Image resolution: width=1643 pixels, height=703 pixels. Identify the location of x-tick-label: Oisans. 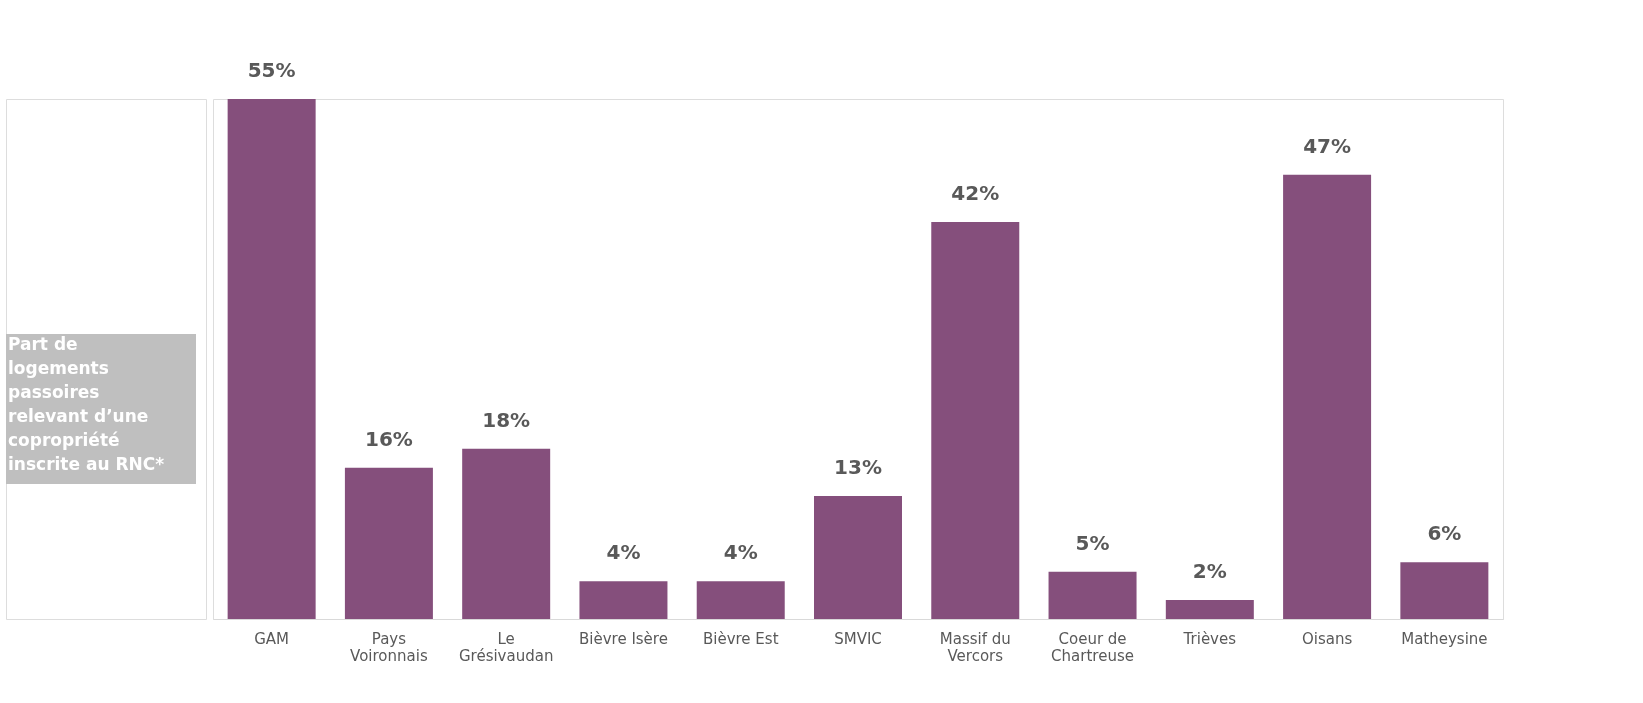
(1327, 638).